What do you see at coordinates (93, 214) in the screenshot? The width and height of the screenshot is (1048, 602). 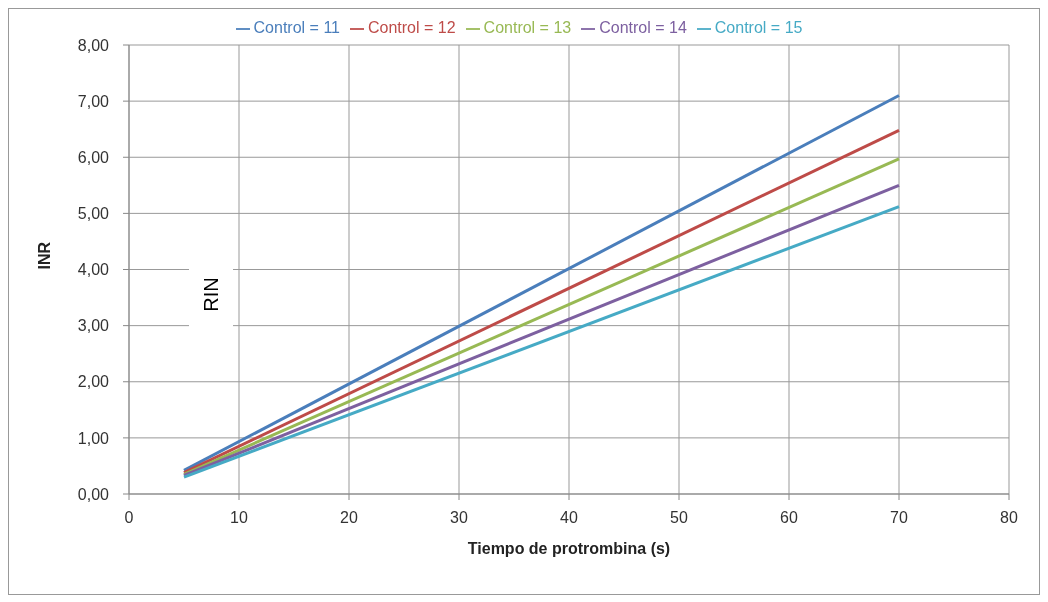 I see `y-tick-label: 5,00` at bounding box center [93, 214].